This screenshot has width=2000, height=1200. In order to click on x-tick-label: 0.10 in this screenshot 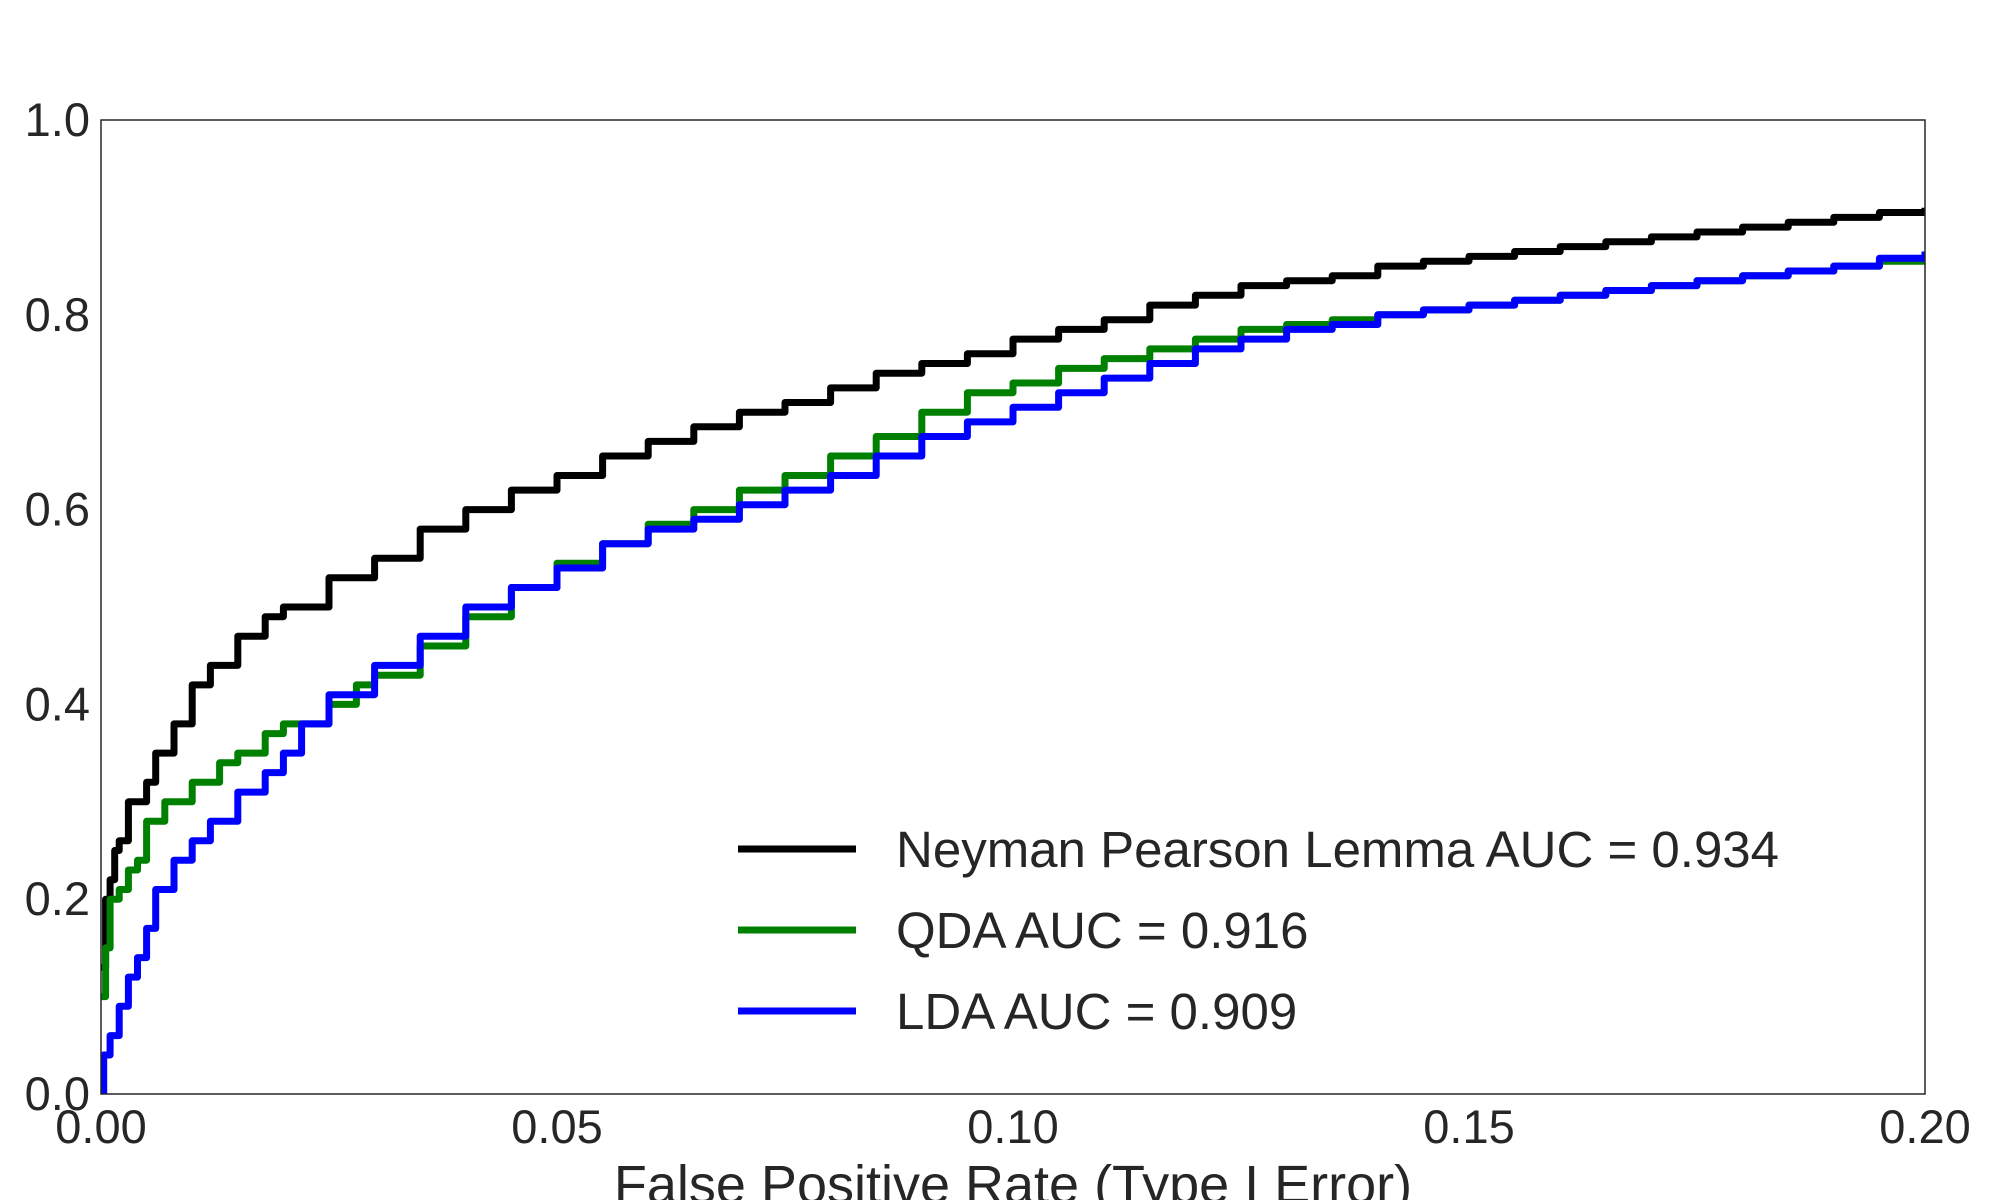, I will do `click(1012, 1126)`.